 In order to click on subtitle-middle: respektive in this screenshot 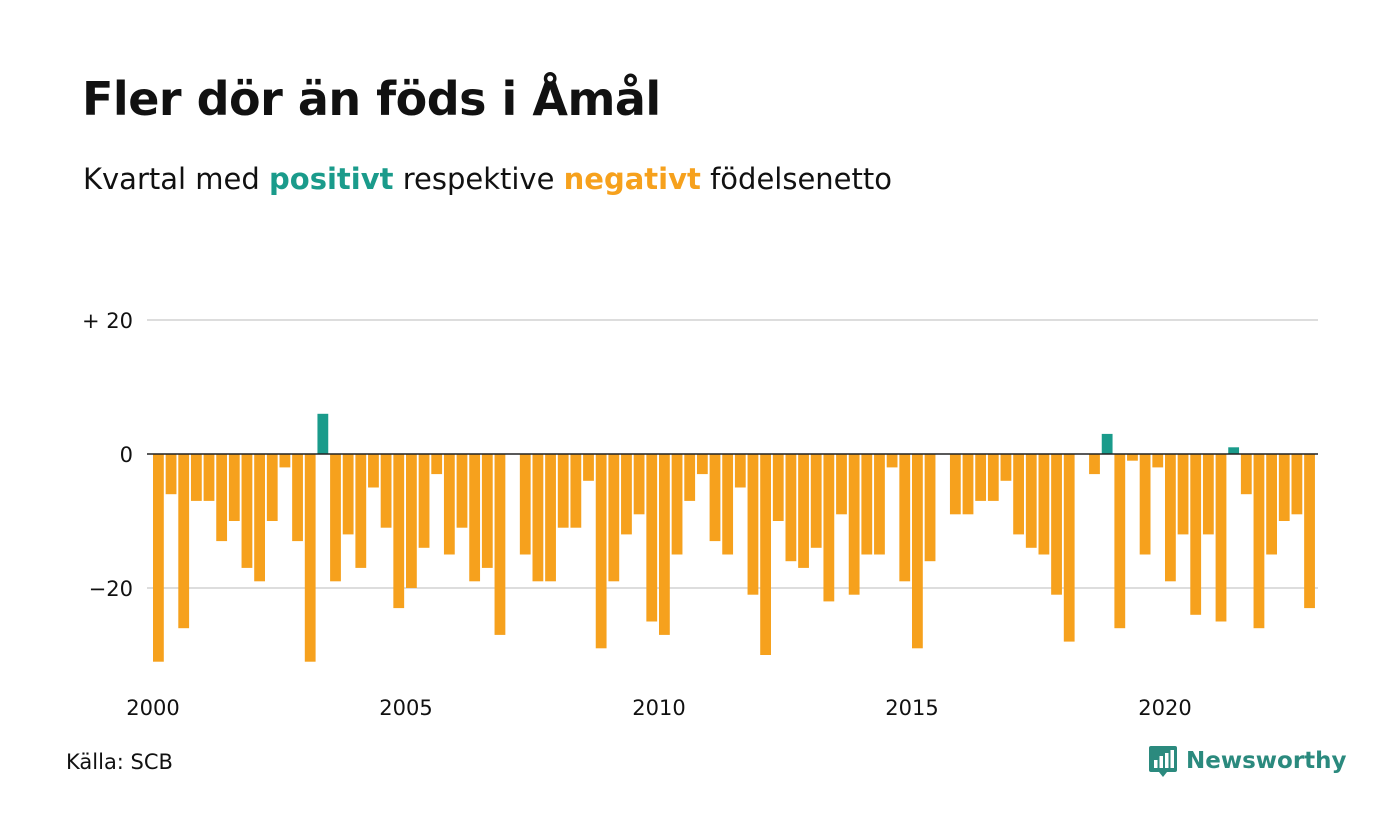, I will do `click(478, 179)`.